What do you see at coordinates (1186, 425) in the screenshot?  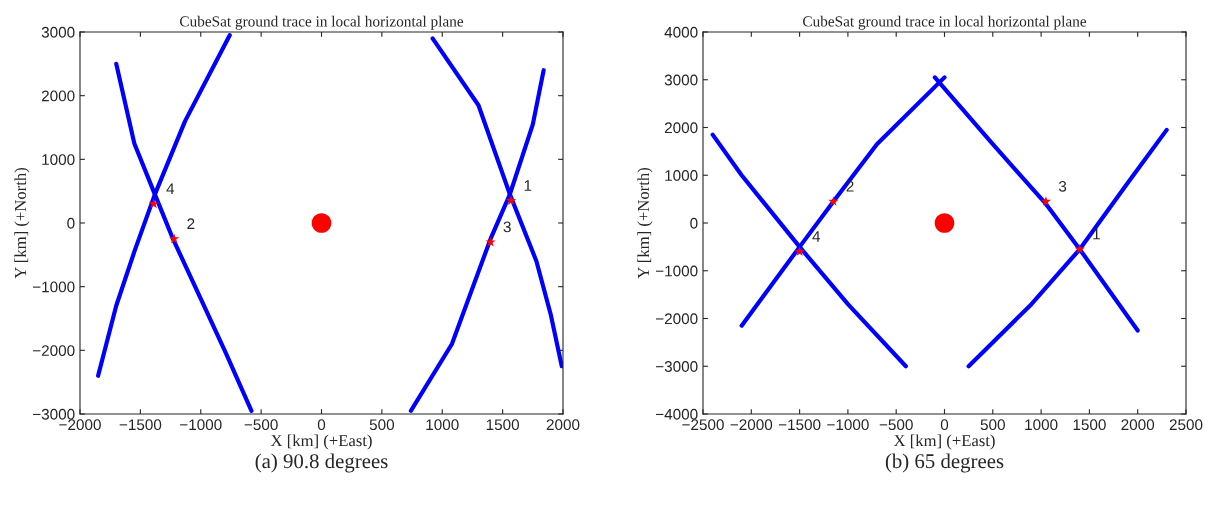 I see `x-tick-label: 2500` at bounding box center [1186, 425].